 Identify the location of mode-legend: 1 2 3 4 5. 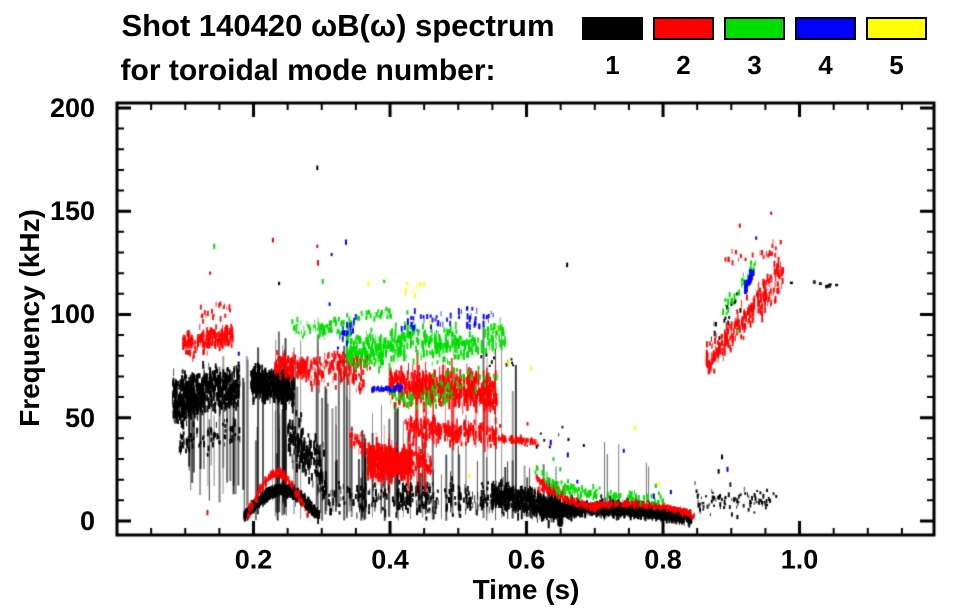
(754, 47).